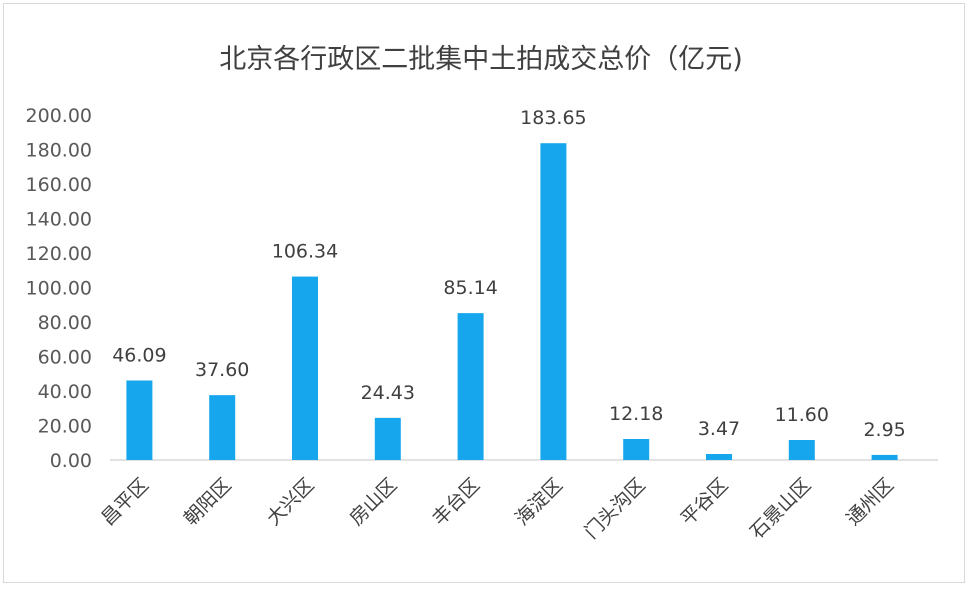 This screenshot has height=591, width=970. Describe the element at coordinates (305, 252) in the screenshot. I see `data-label: 106.34` at that location.